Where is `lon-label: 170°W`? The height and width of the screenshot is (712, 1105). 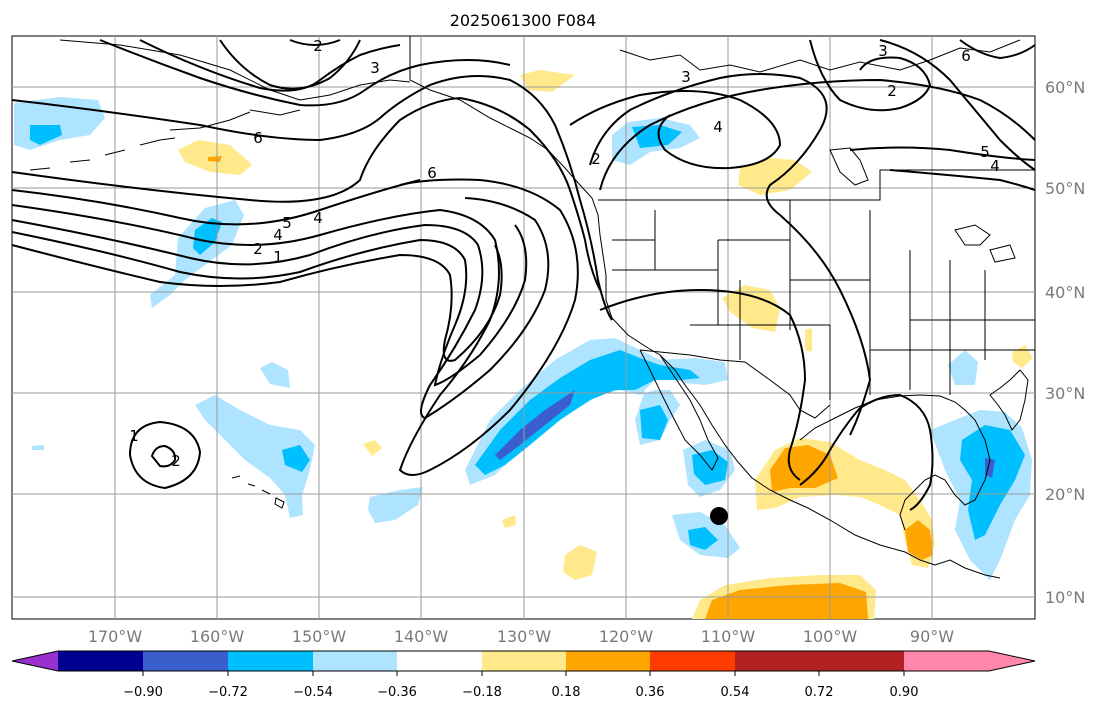
lon-label: 170°W is located at coordinates (115, 636).